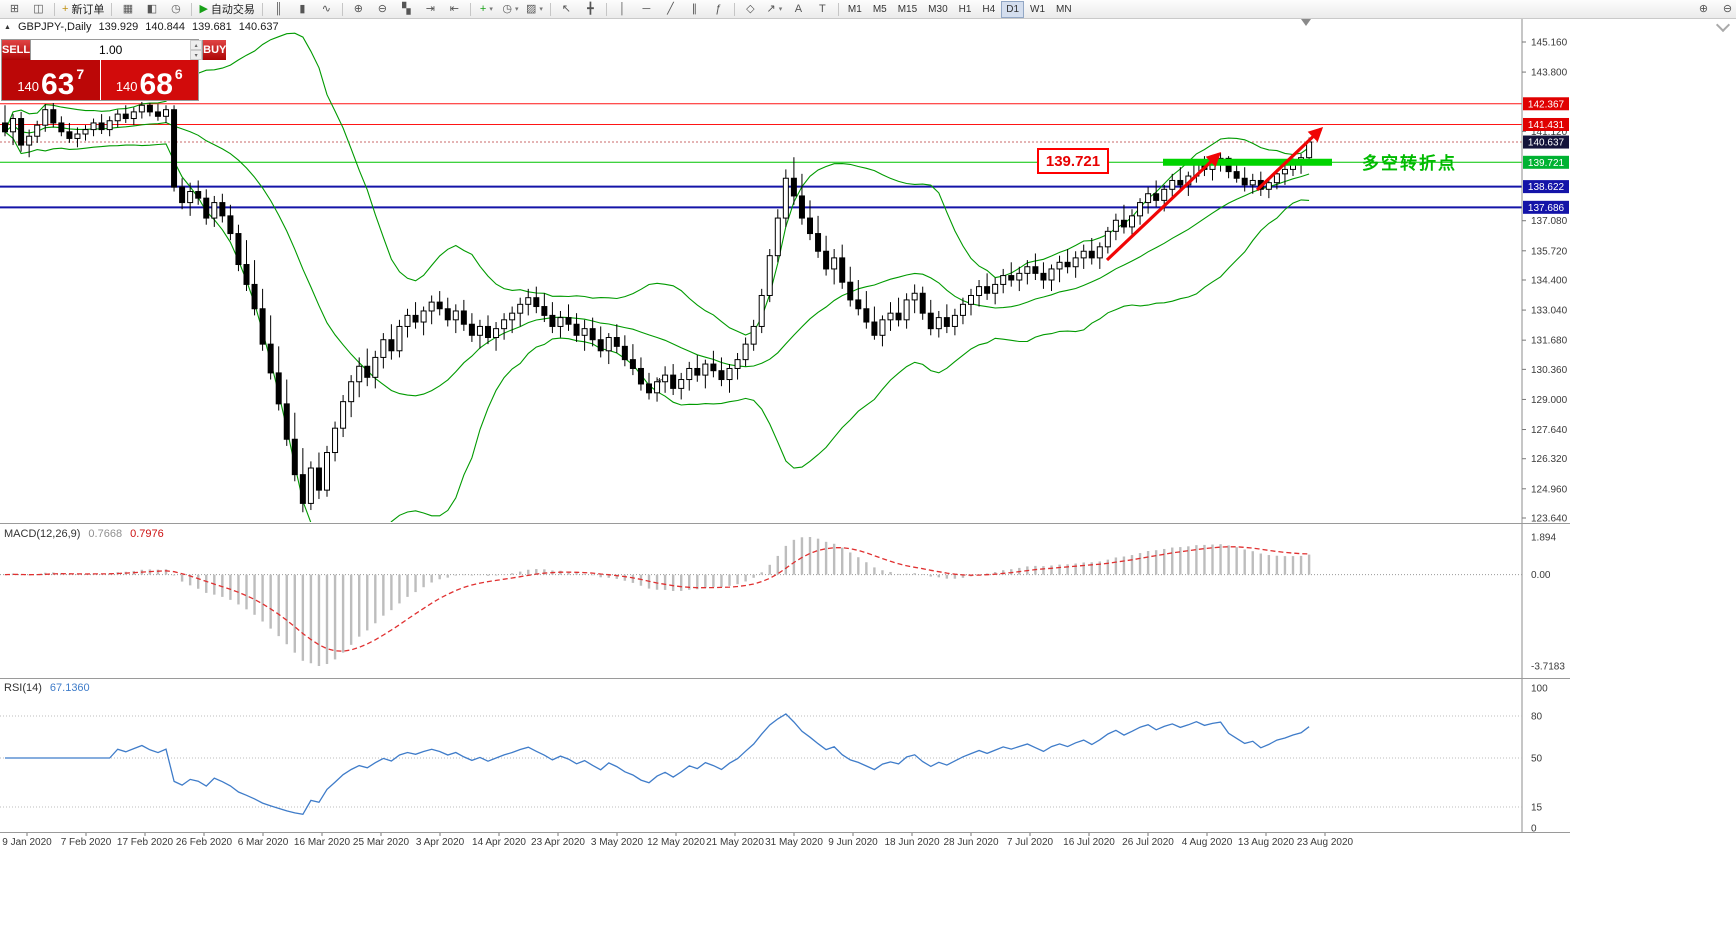 This screenshot has height=947, width=1736. I want to click on text-label-icon: T, so click(822, 9).